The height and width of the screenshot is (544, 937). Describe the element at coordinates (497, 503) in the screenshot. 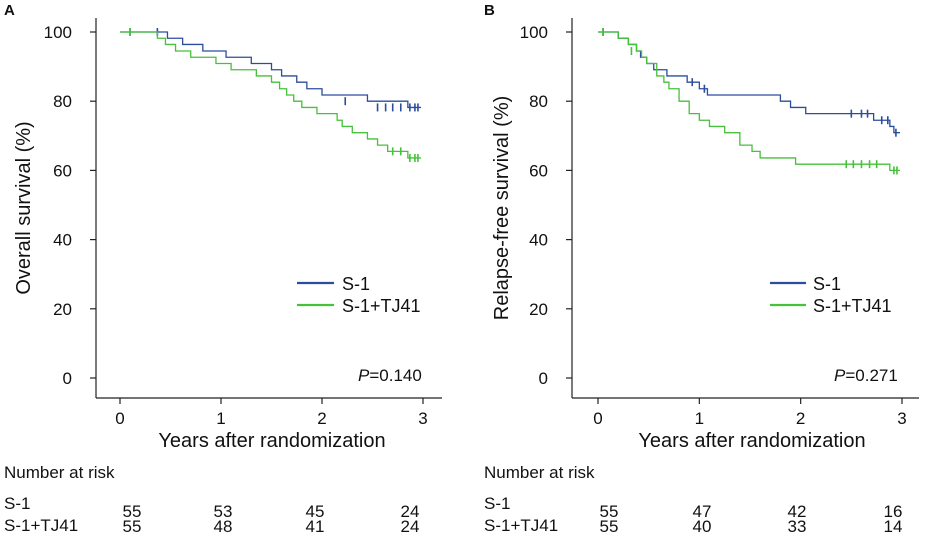

I see `risk-row-label-s1-b: S-1` at that location.